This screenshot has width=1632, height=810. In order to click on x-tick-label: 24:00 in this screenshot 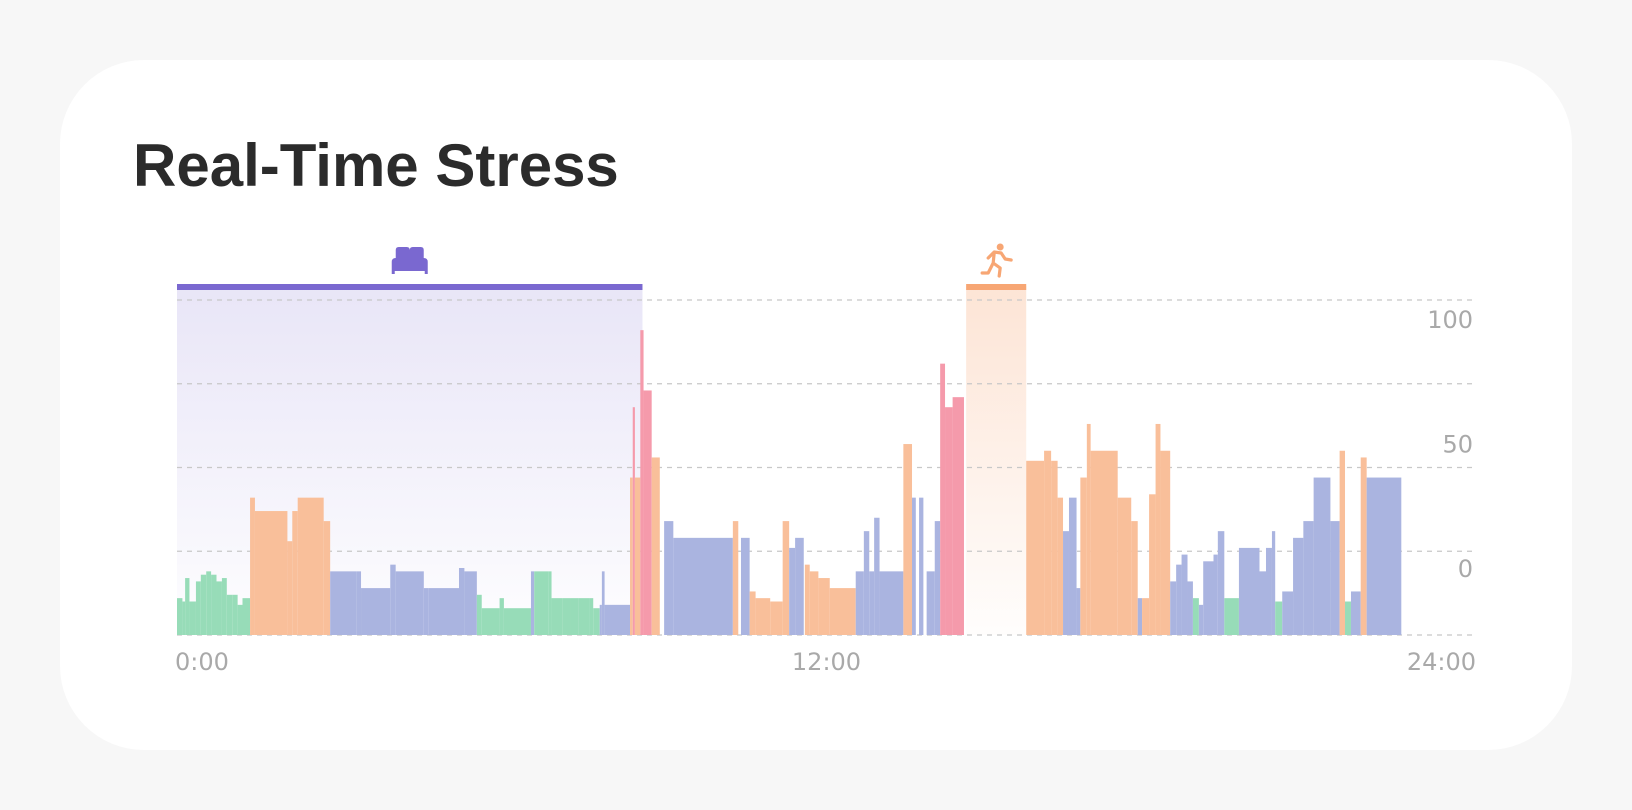, I will do `click(1441, 662)`.